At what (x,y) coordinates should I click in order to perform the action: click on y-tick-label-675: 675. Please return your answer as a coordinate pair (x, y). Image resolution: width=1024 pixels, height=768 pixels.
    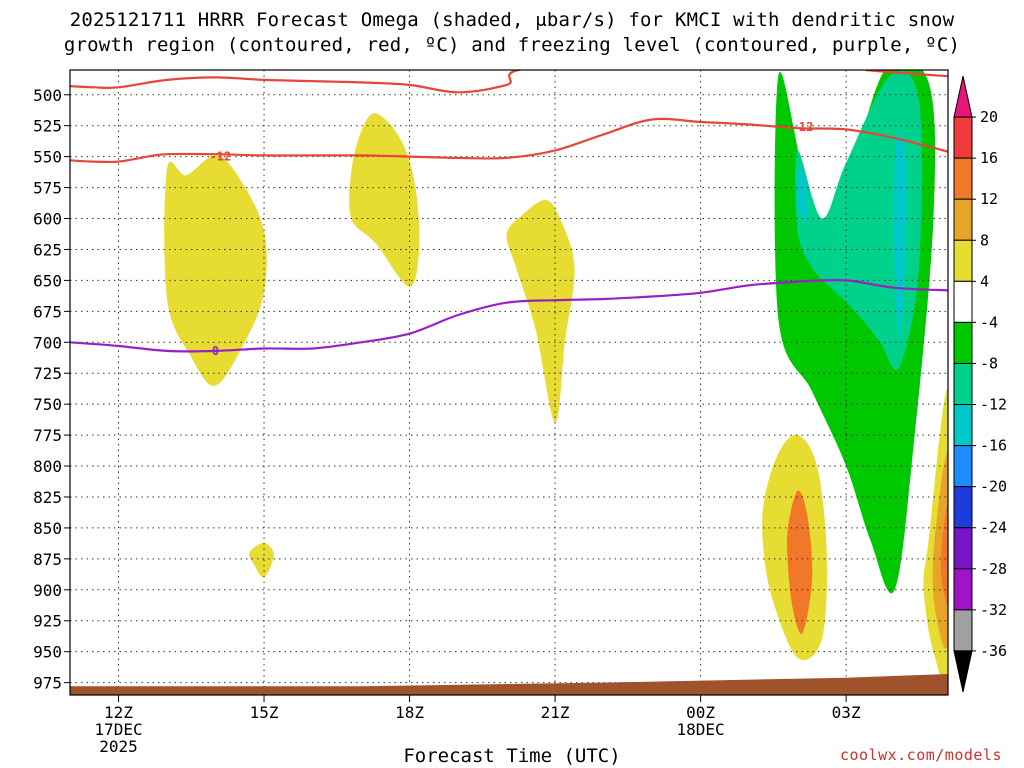
    Looking at the image, I should click on (47, 311).